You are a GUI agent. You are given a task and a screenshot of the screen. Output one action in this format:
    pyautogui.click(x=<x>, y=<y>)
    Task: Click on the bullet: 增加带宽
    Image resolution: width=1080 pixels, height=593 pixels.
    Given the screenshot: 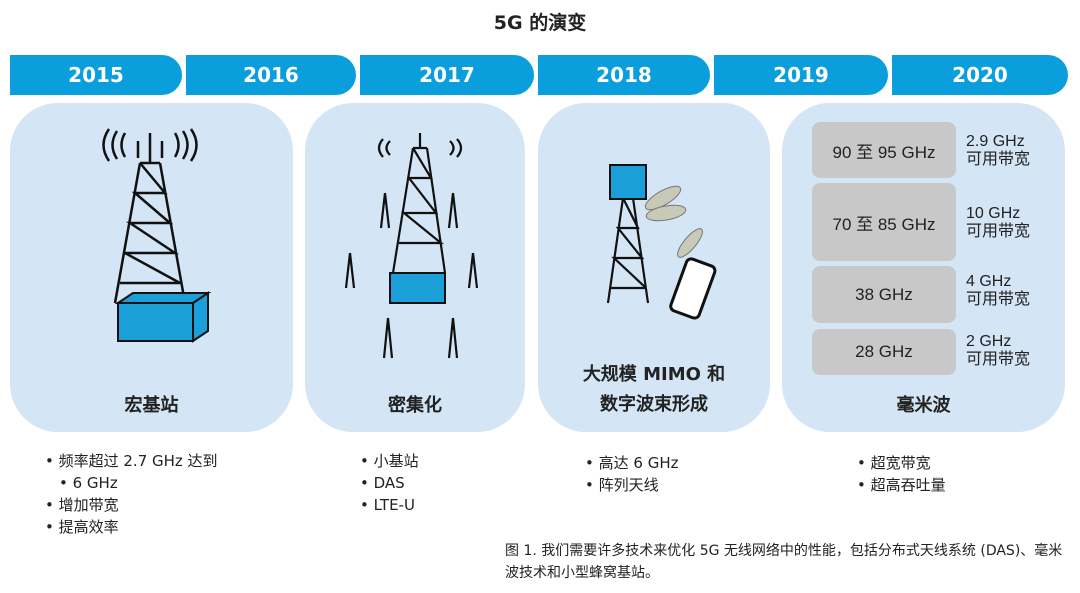 What is the action you would take?
    pyautogui.click(x=131, y=505)
    